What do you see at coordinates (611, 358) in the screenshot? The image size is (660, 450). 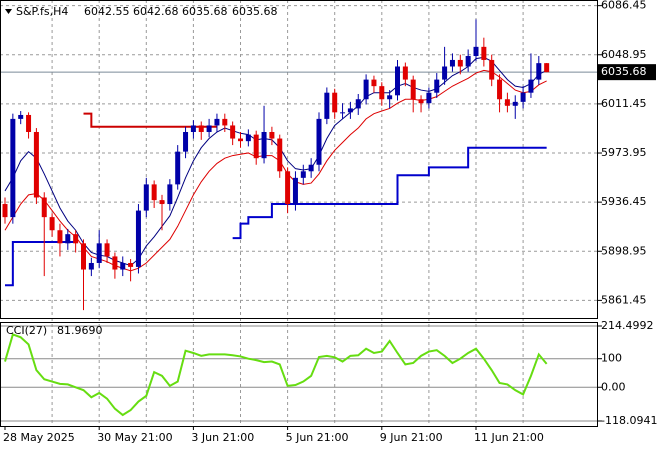 I see `y-tick-label: 100` at bounding box center [611, 358].